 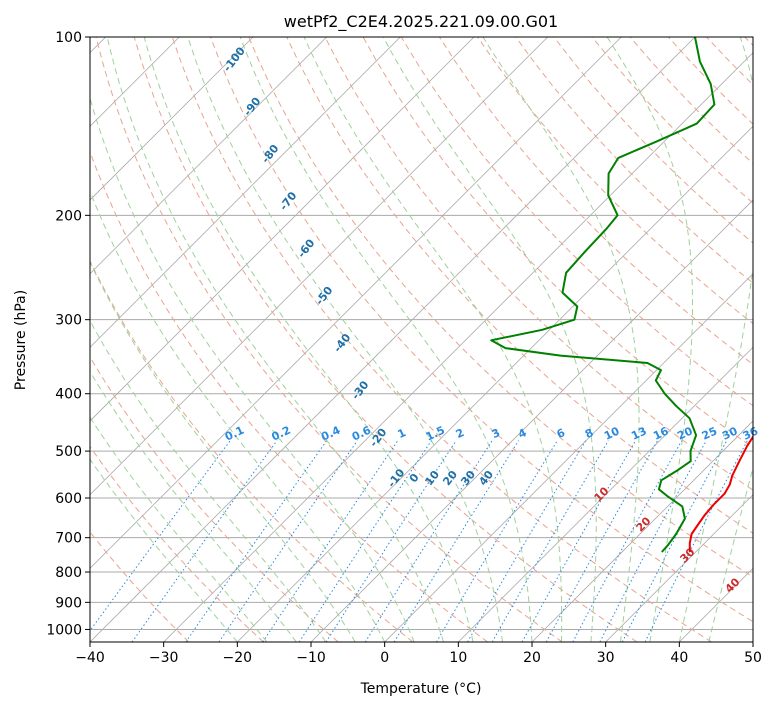 What do you see at coordinates (679, 658) in the screenshot?
I see `x-tick-label: 40` at bounding box center [679, 658].